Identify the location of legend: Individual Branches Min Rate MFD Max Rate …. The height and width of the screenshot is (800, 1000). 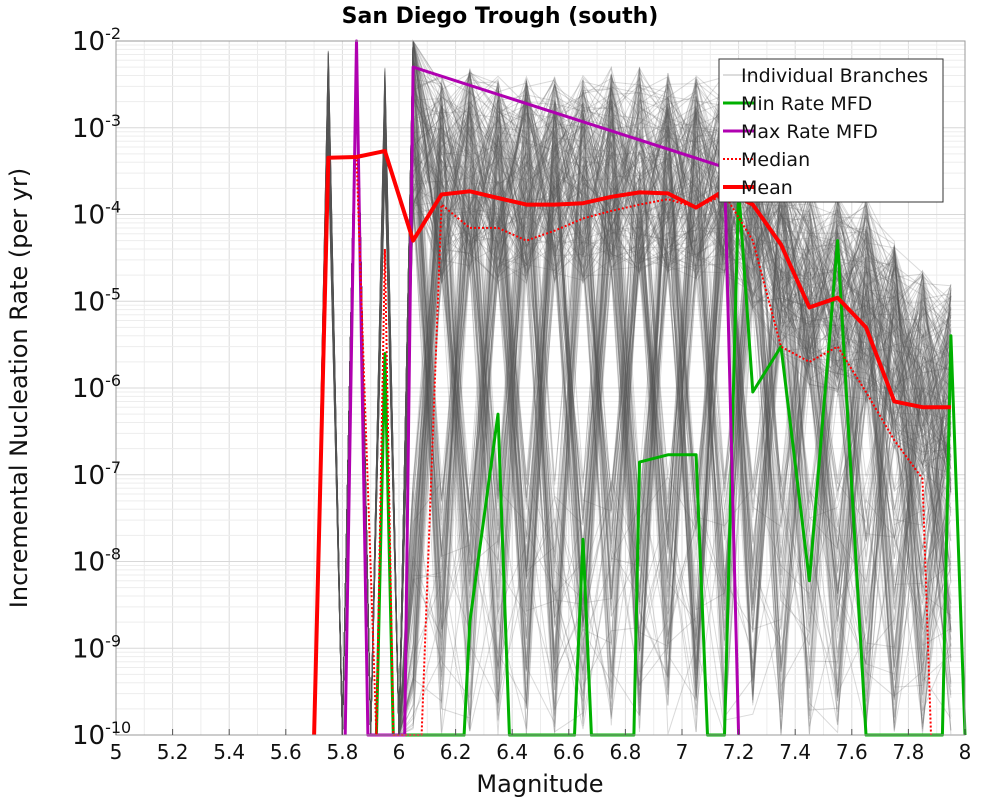
(831, 130).